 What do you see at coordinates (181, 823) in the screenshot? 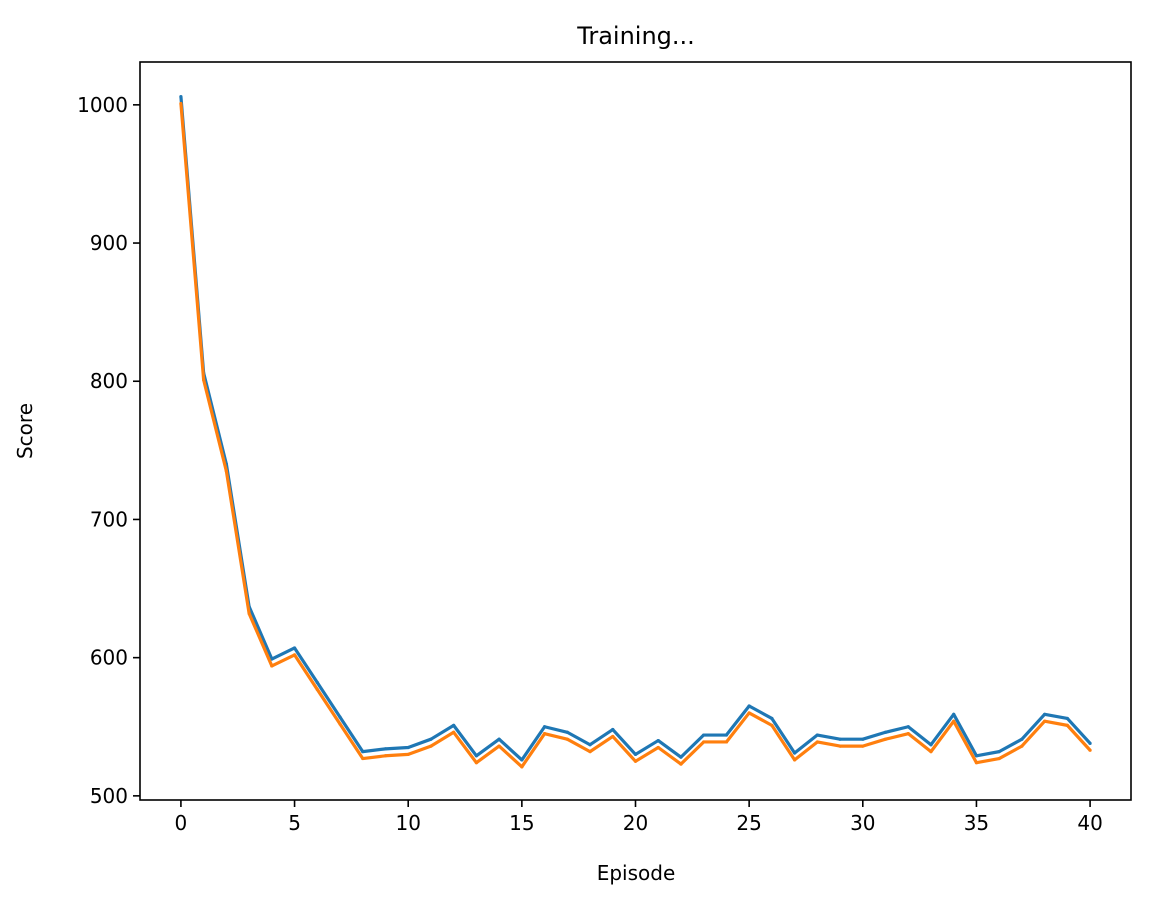
I see `x-tick-label: 0` at bounding box center [181, 823].